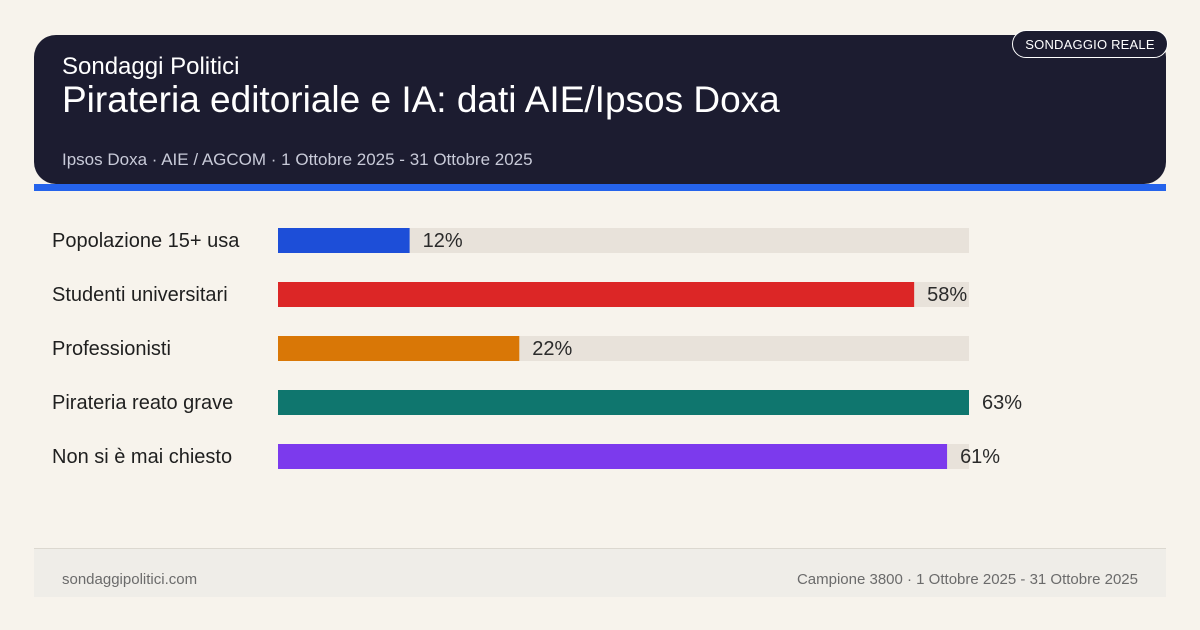 This screenshot has height=630, width=1200. I want to click on category-label: Studenti universitari, so click(140, 295).